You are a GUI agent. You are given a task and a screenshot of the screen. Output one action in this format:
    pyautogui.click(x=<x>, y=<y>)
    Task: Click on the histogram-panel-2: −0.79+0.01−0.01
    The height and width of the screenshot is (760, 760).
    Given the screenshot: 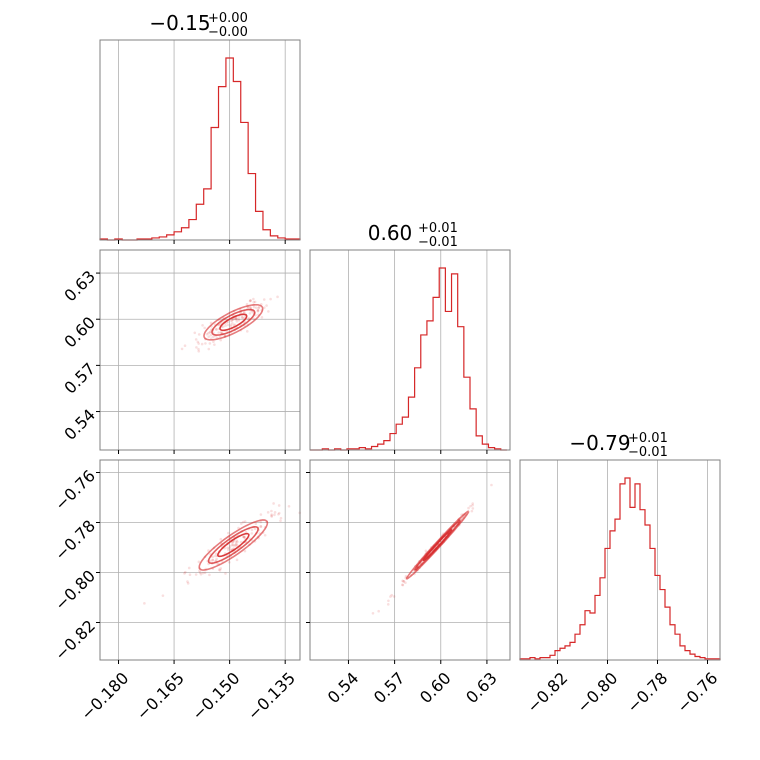 What is the action you would take?
    pyautogui.click(x=620, y=547)
    